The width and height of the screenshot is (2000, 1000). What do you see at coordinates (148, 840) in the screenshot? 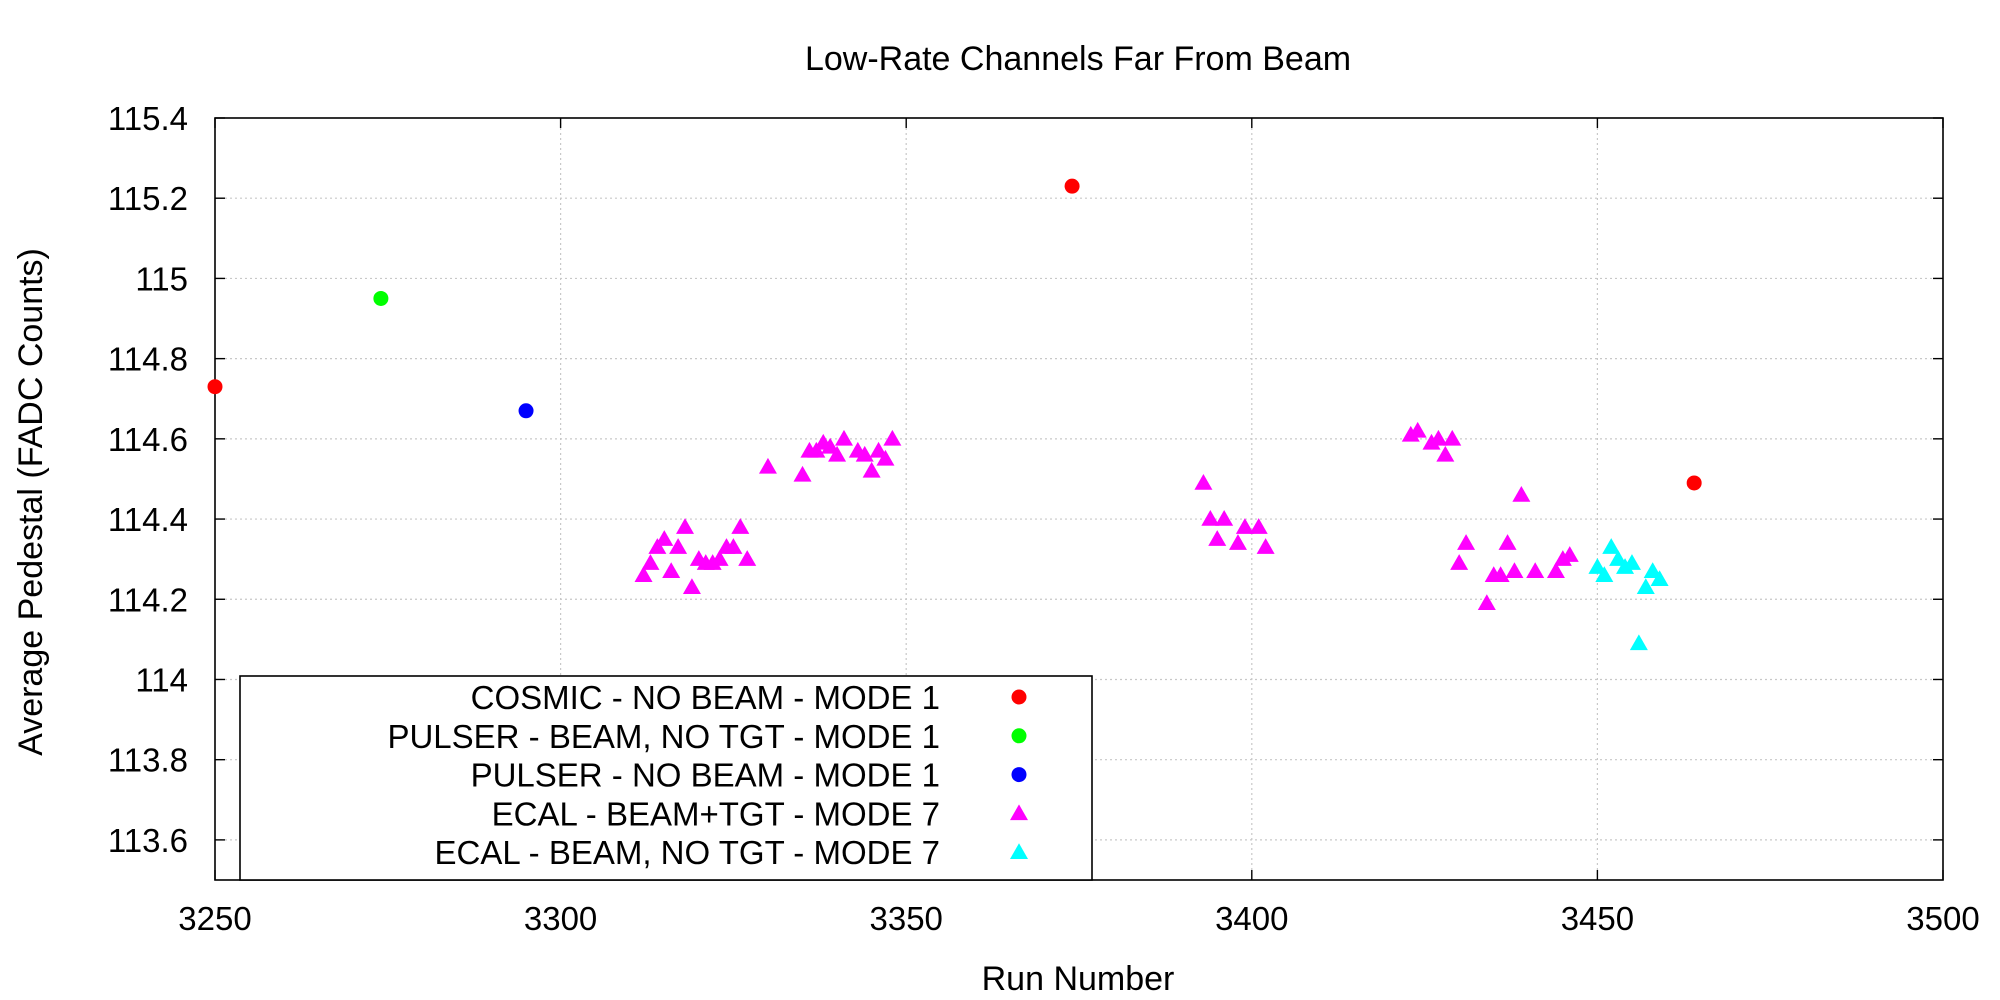
I see `y-tick-label: 113.6` at bounding box center [148, 840].